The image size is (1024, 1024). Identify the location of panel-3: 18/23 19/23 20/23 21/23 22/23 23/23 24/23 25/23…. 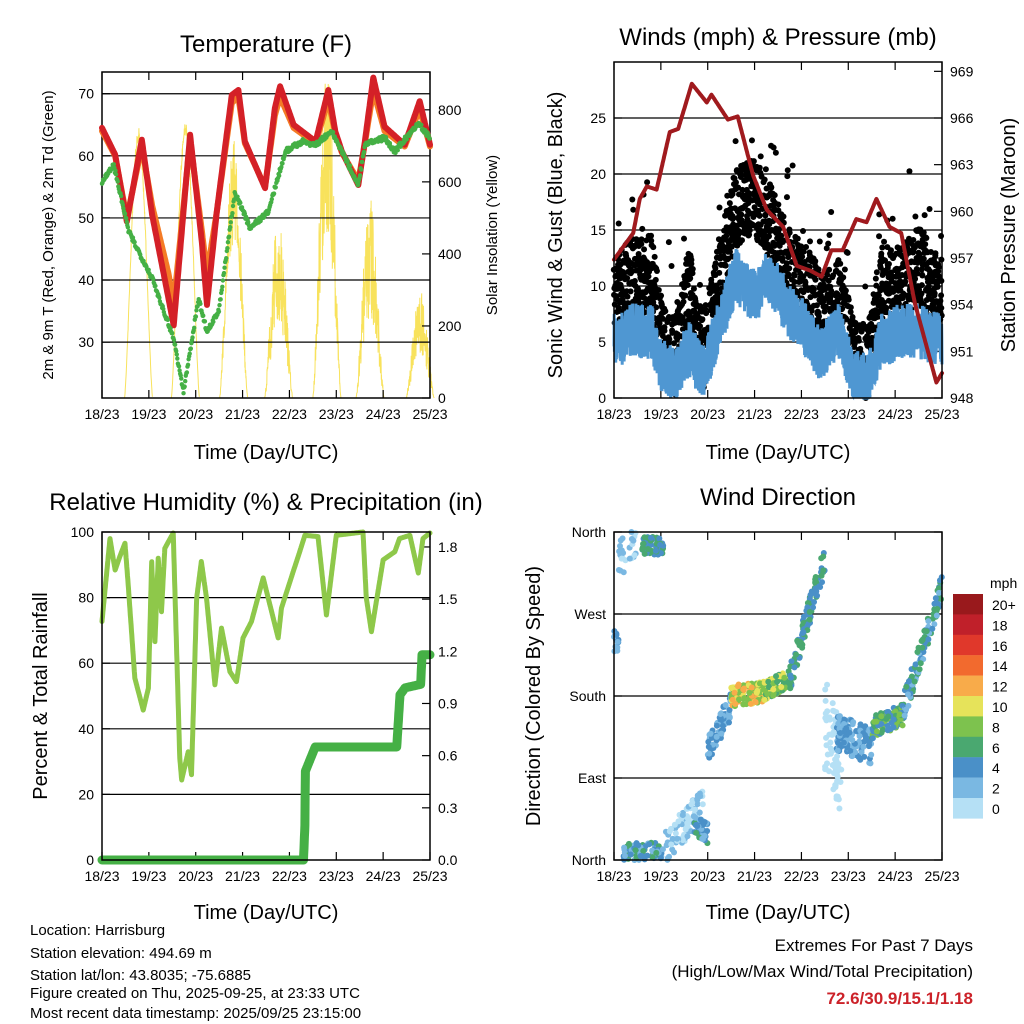
(764, 704).